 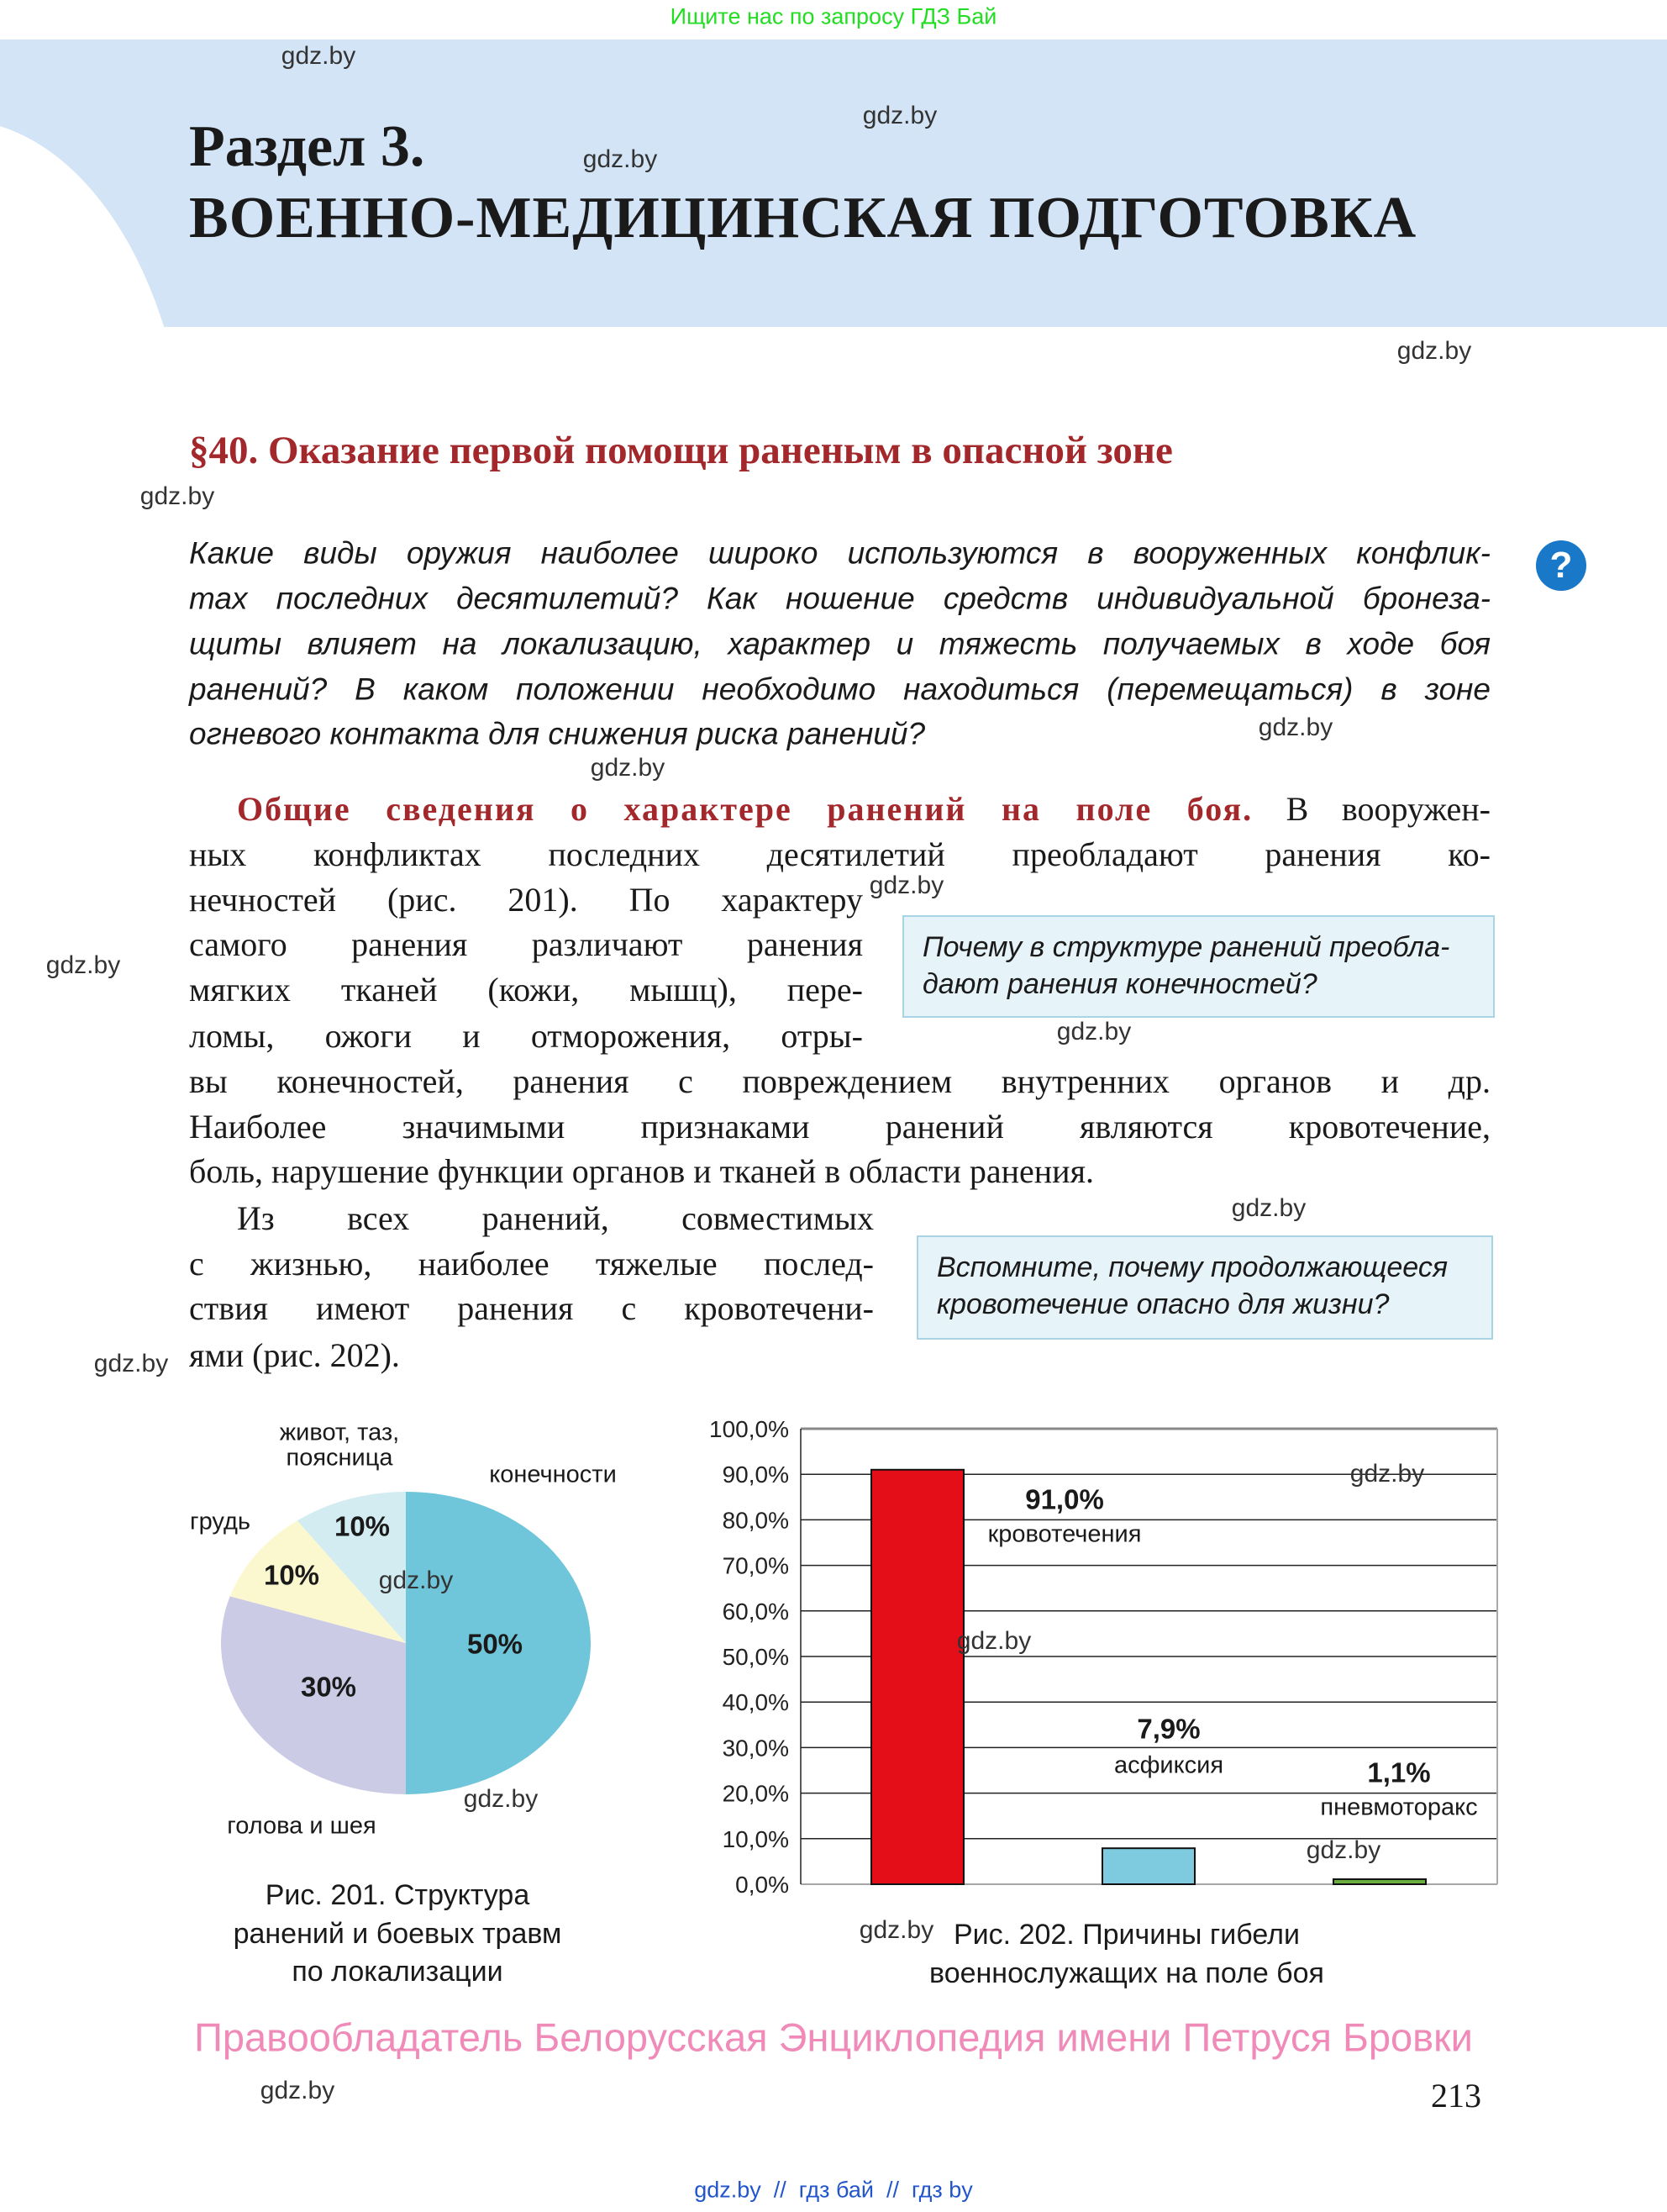 What do you see at coordinates (756, 1748) in the screenshot?
I see `y-tick-label: 30,0%` at bounding box center [756, 1748].